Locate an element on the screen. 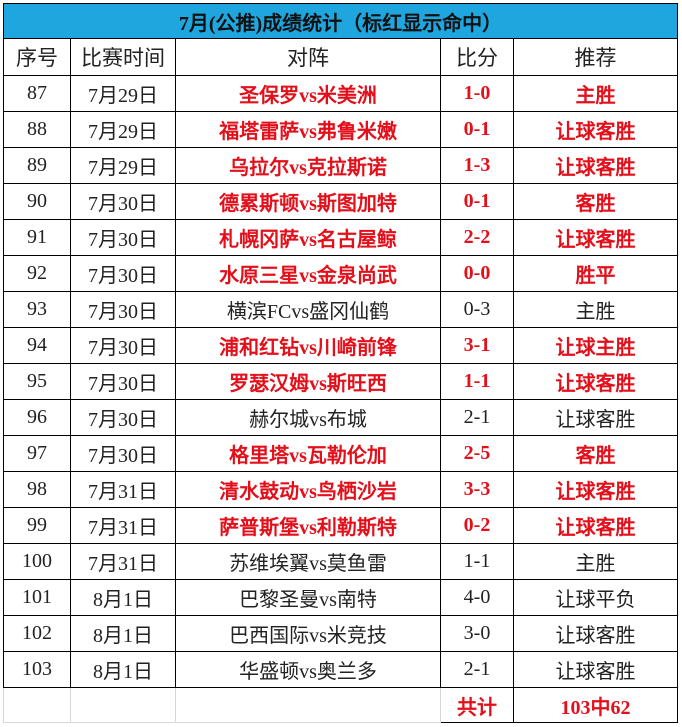 The image size is (682, 727). match-teams: 罗瑟汉姆vs斯旺西 is located at coordinates (308, 381).